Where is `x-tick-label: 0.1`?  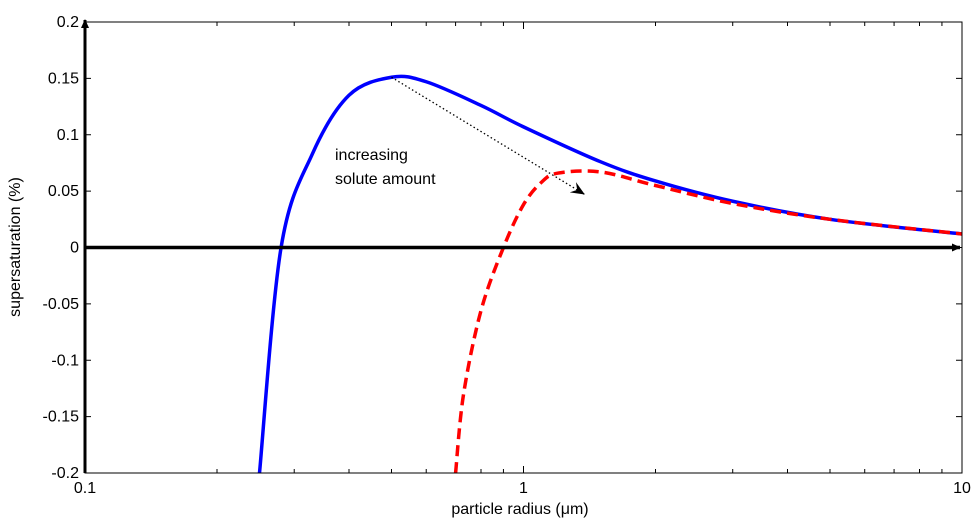 x-tick-label: 0.1 is located at coordinates (85, 488).